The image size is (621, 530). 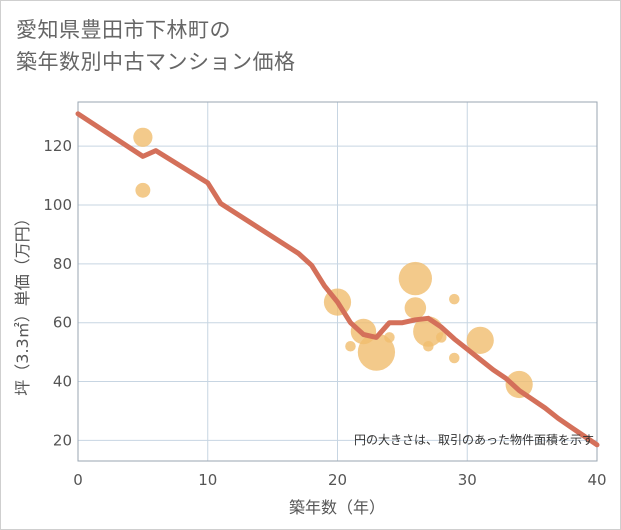 What do you see at coordinates (474, 439) in the screenshot?
I see `bubble-size-note: 円の大きさは、取引のあった物件面積を示す` at bounding box center [474, 439].